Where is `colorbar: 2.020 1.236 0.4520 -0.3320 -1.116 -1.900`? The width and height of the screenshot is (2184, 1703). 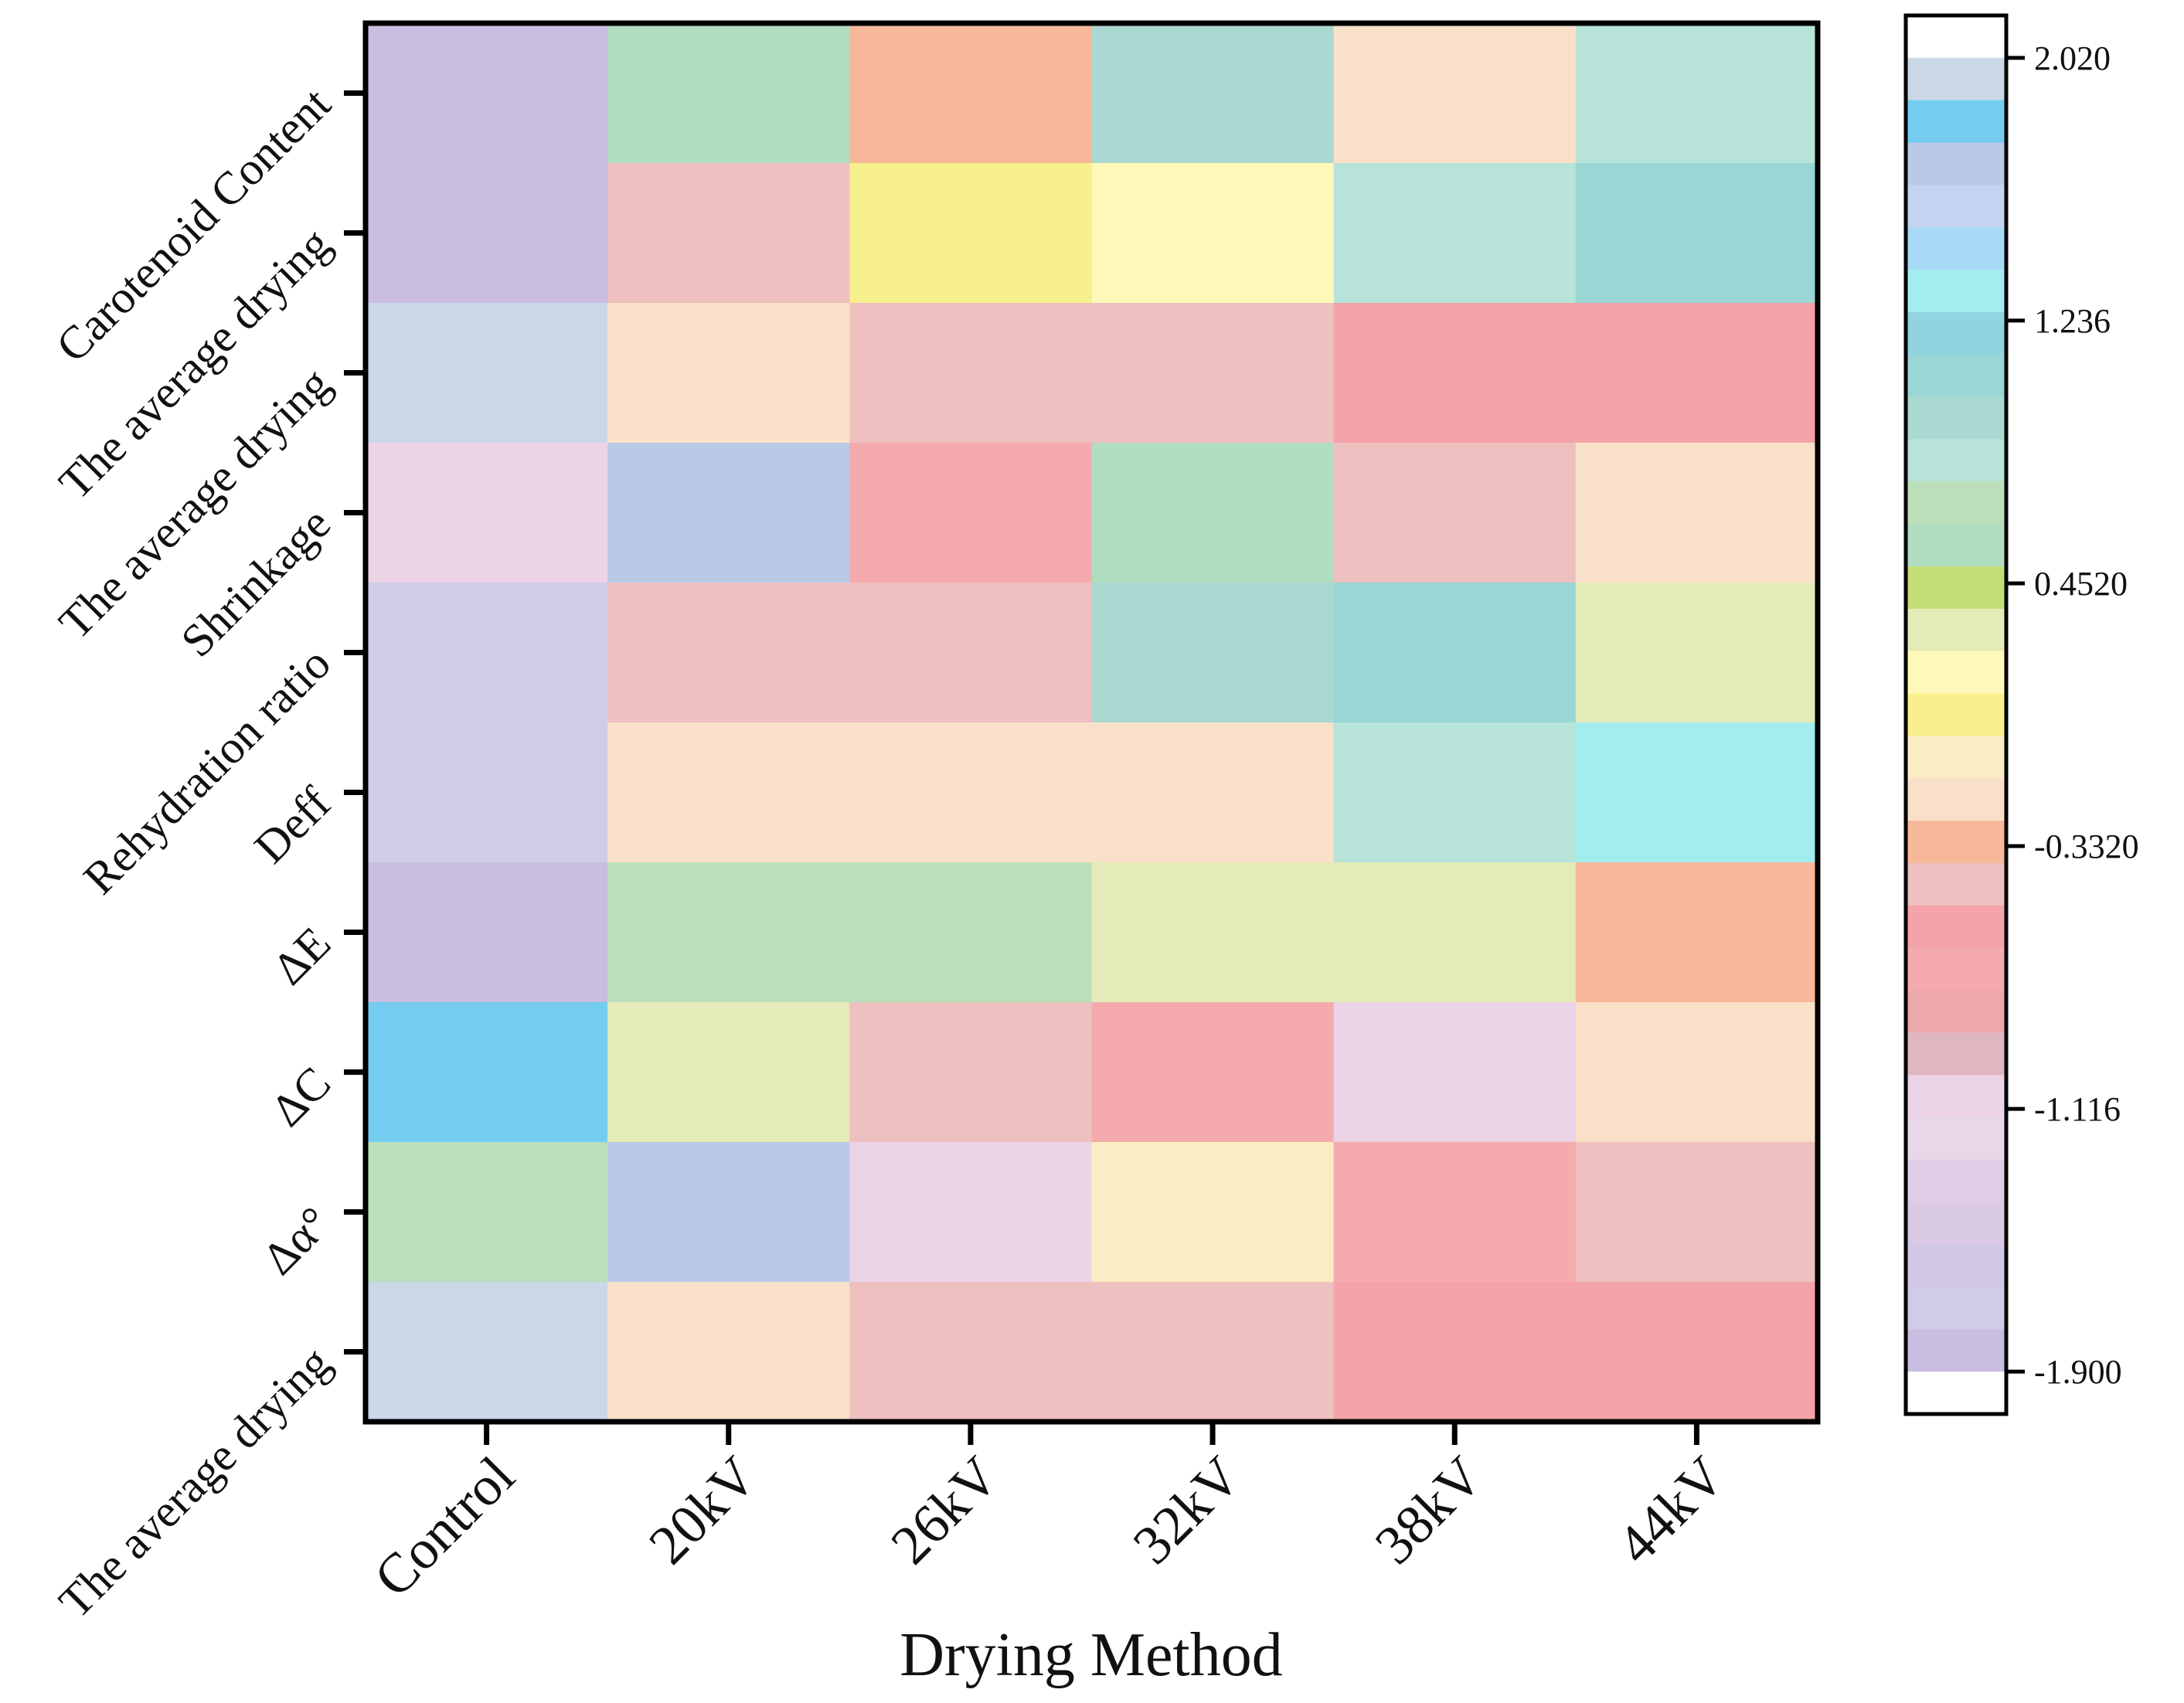
colorbar: 2.020 1.236 0.4520 -0.3320 -1.116 -1.900 is located at coordinates (2021, 714).